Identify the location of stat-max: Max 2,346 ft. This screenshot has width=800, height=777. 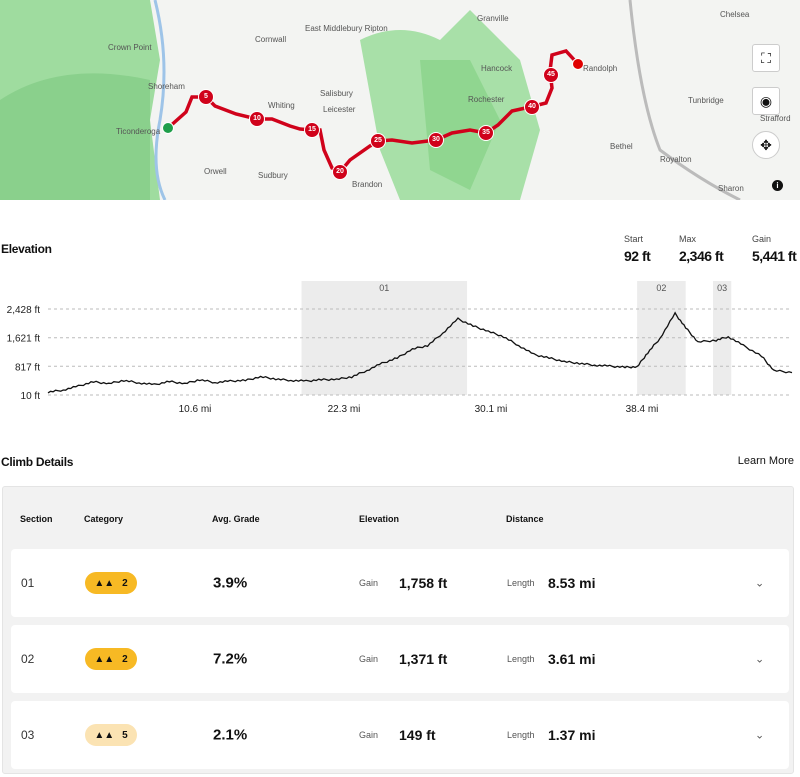
(701, 249).